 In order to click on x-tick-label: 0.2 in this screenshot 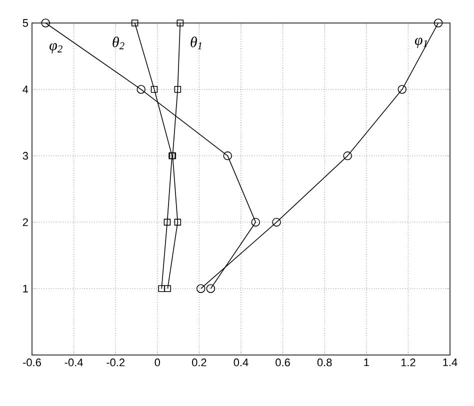, I will do `click(199, 362)`.